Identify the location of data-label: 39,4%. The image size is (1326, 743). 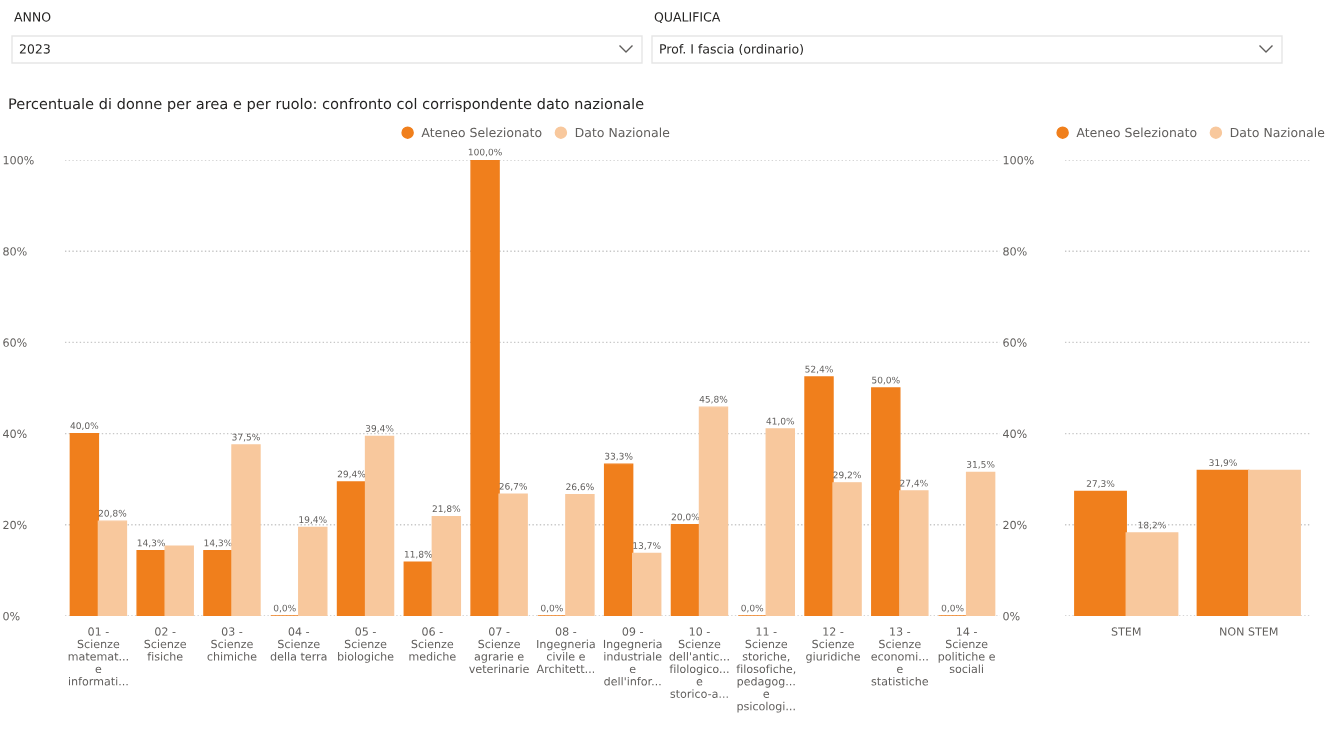
(379, 428).